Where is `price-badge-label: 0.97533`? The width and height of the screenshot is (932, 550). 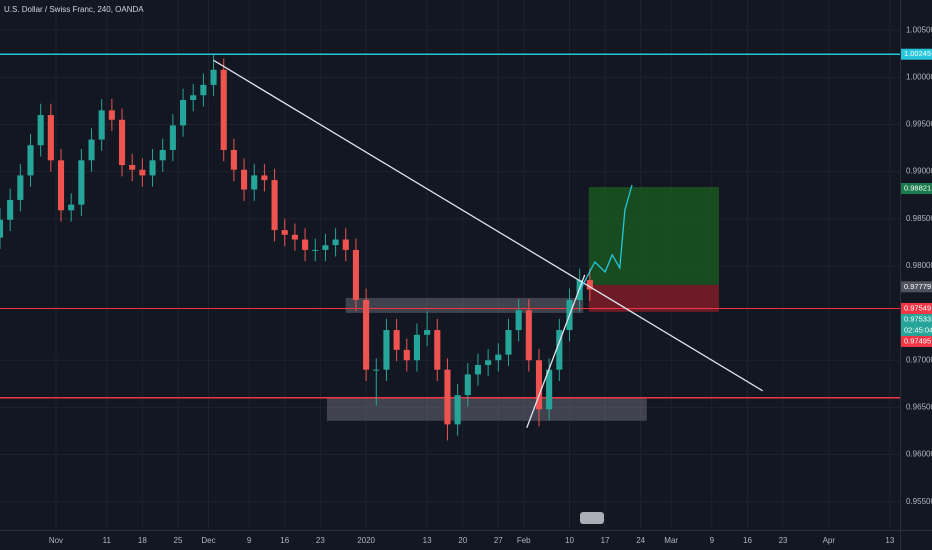
price-badge-label: 0.97533 is located at coordinates (917, 318).